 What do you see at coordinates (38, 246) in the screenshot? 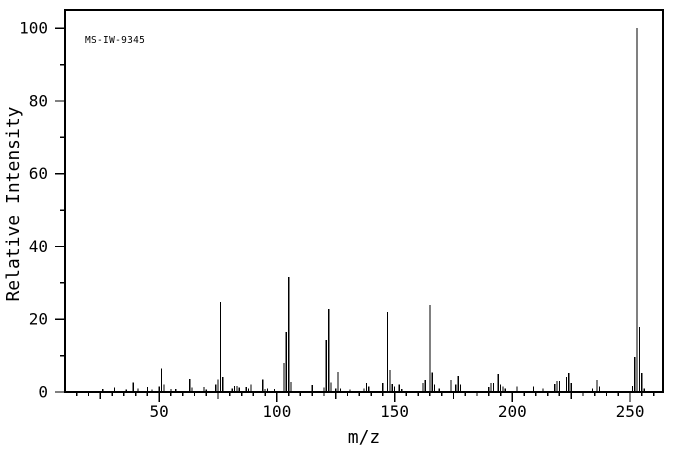
I see `y-tick-label: 40` at bounding box center [38, 246].